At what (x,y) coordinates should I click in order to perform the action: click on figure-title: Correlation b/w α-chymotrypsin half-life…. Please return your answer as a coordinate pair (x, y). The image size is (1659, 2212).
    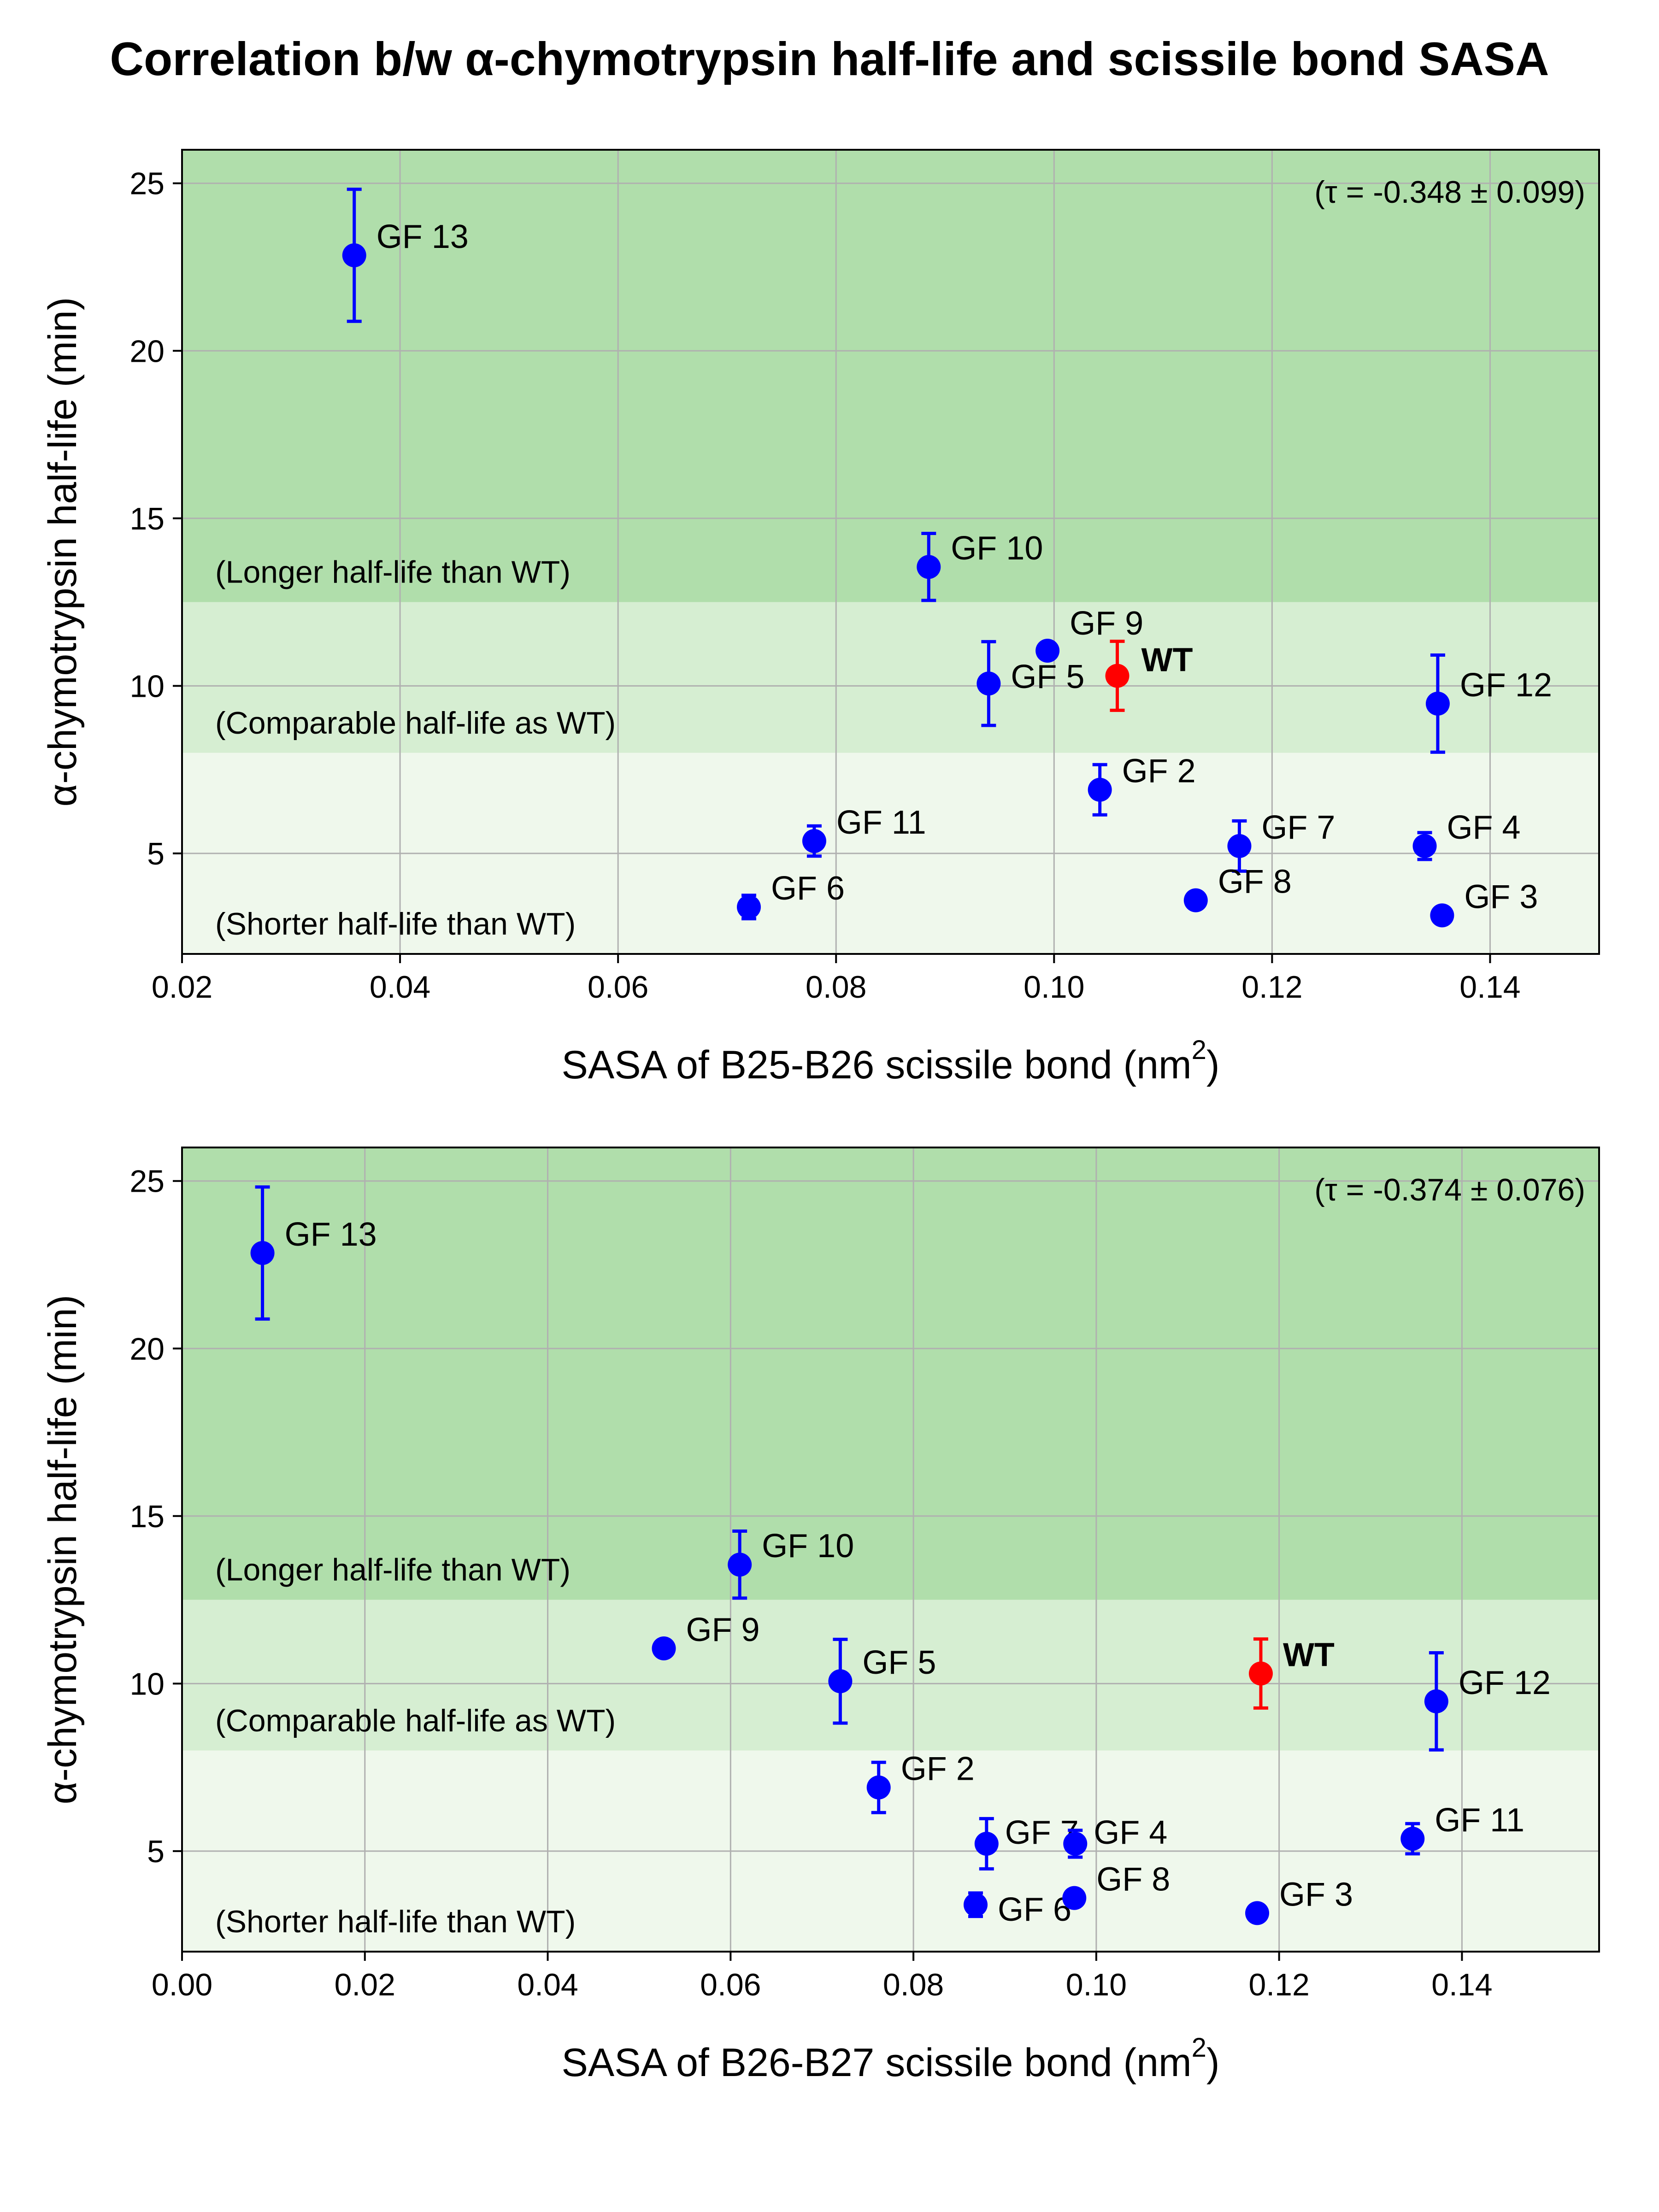
    Looking at the image, I should click on (829, 59).